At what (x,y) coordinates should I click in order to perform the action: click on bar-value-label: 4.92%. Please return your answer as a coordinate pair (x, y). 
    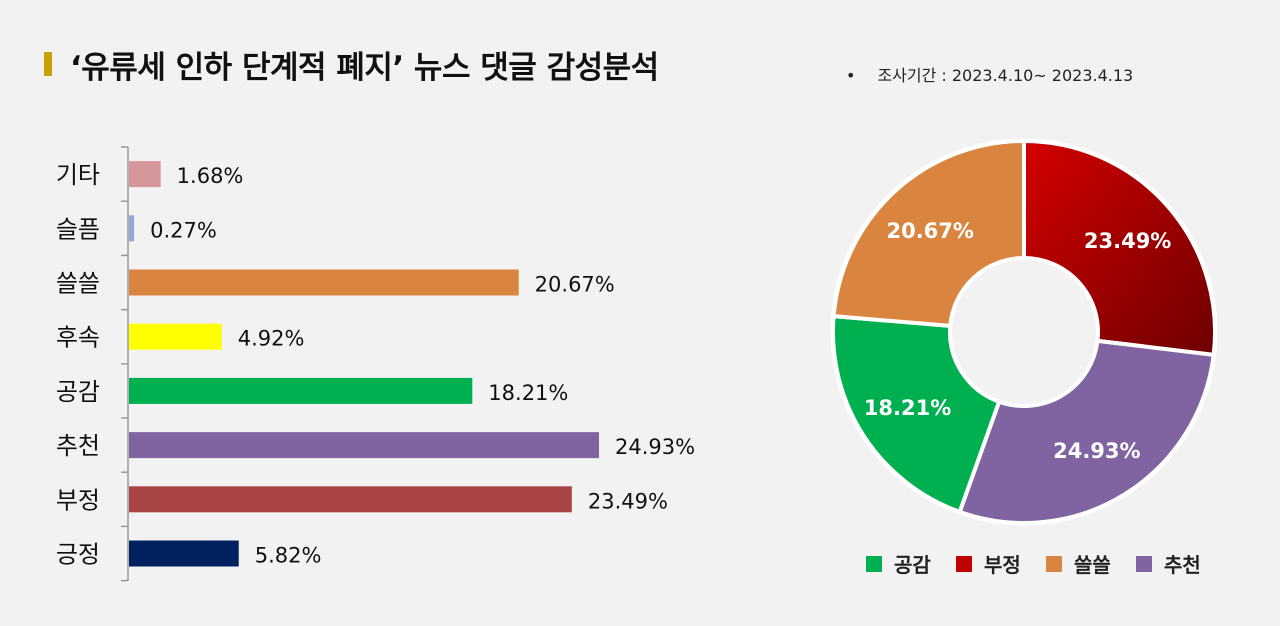
    Looking at the image, I should click on (271, 339).